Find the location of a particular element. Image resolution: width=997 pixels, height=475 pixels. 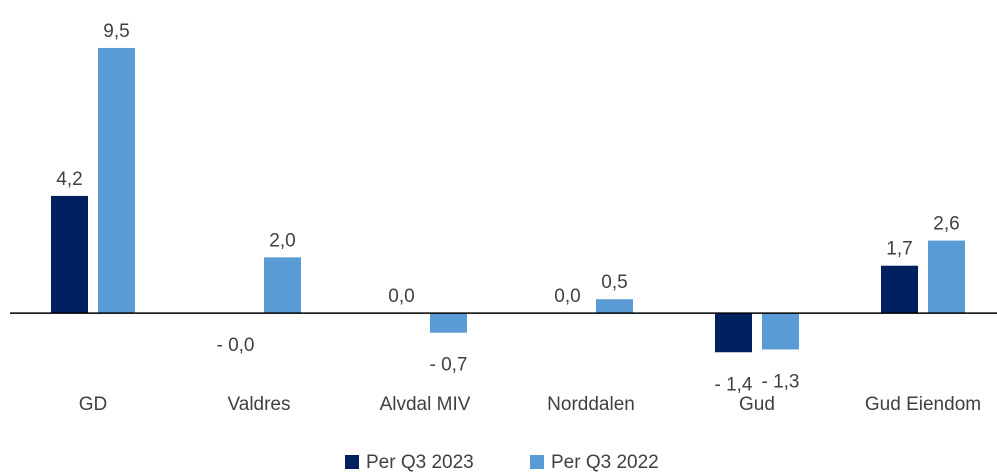

data-label: 9,5 is located at coordinates (116, 31).